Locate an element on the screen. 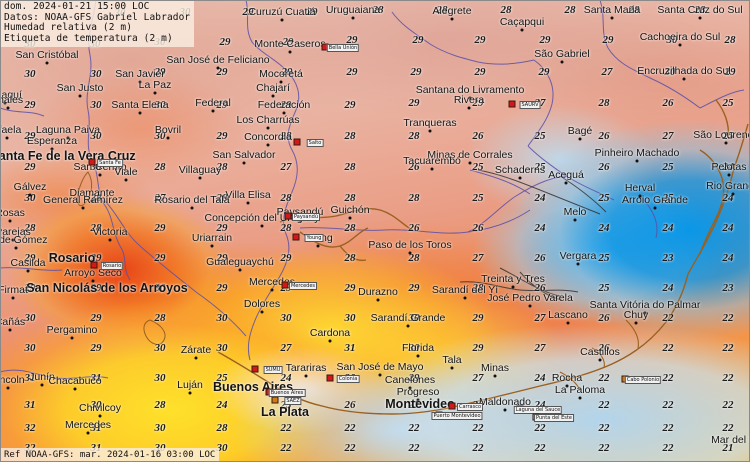 This screenshot has height=462, width=750. station-label: Bella Unión is located at coordinates (343, 48).